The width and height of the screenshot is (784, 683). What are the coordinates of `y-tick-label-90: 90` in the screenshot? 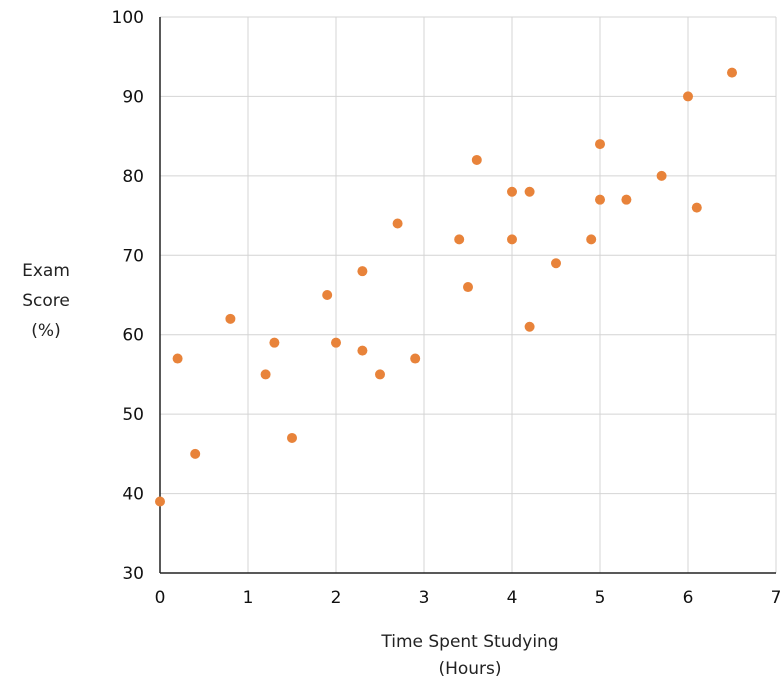 It's located at (133, 97).